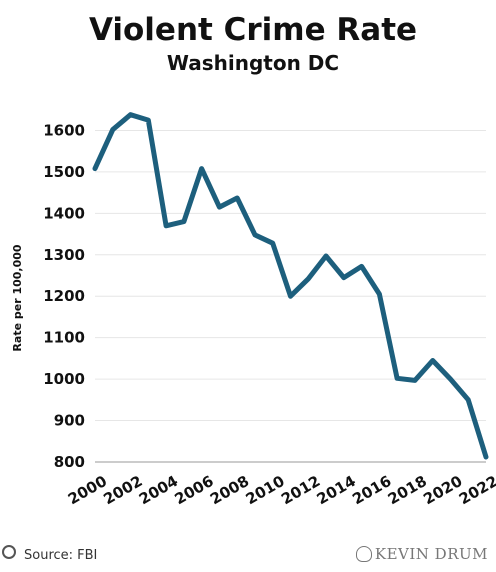 The height and width of the screenshot is (572, 496). Describe the element at coordinates (253, 63) in the screenshot. I see `chart-subtitle: Washington DC` at that location.